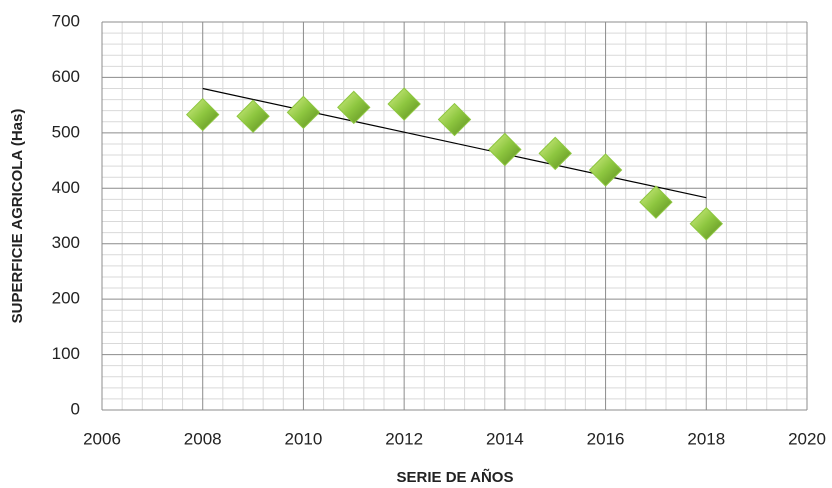  What do you see at coordinates (66, 187) in the screenshot?
I see `y-tick-label: 400` at bounding box center [66, 187].